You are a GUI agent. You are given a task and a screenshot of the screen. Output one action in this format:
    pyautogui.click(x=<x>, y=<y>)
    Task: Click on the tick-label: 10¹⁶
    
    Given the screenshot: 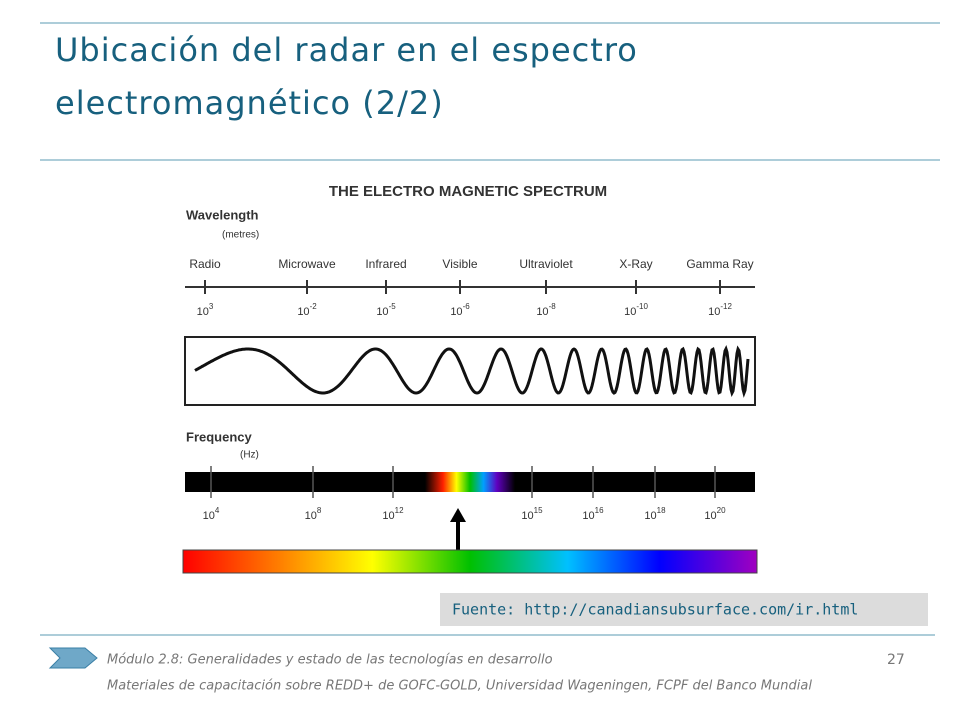 What is the action you would take?
    pyautogui.click(x=593, y=514)
    